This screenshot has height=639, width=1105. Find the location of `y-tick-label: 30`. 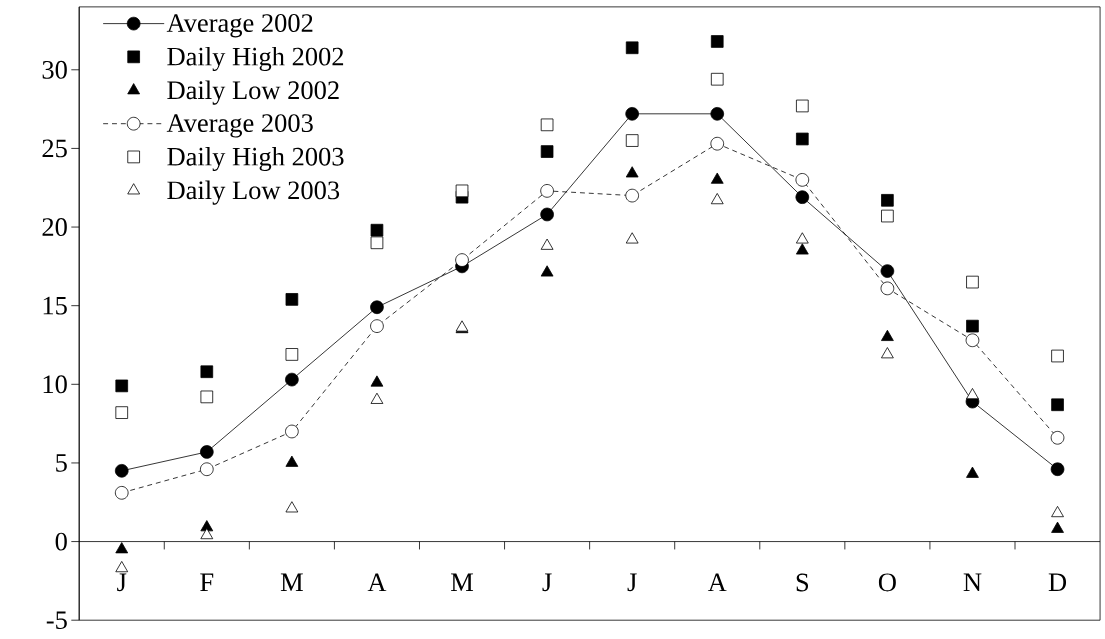

y-tick-label: 30 is located at coordinates (54, 69).